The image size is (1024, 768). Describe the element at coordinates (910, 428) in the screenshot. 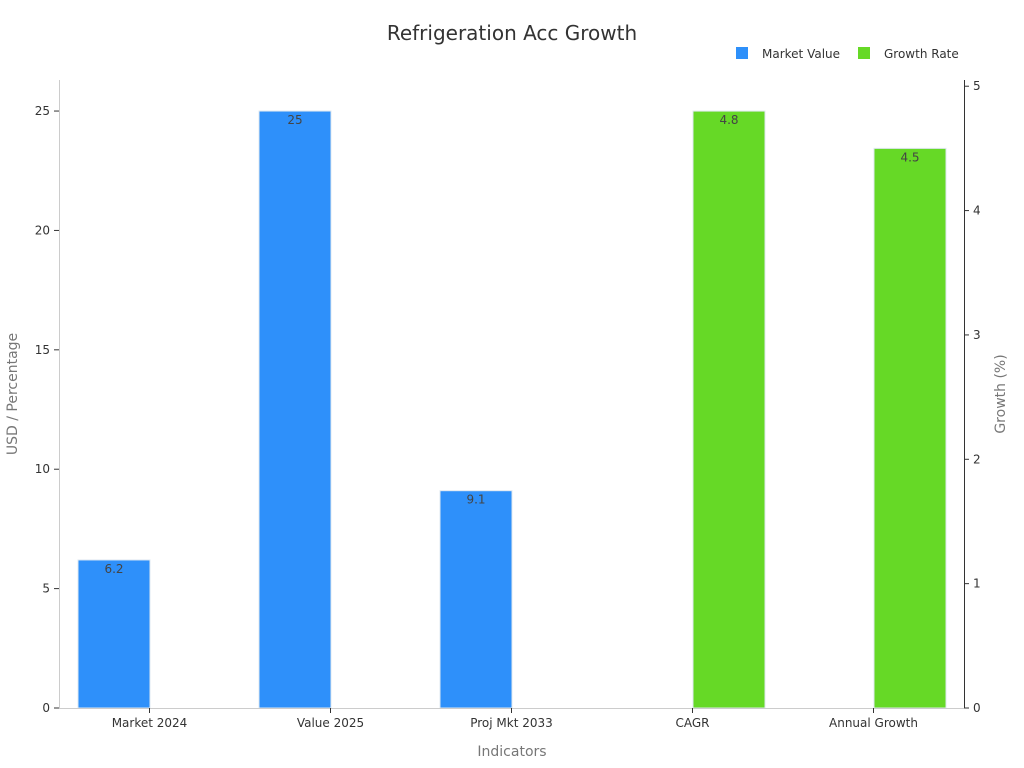

I see `bar-annual-growth` at that location.